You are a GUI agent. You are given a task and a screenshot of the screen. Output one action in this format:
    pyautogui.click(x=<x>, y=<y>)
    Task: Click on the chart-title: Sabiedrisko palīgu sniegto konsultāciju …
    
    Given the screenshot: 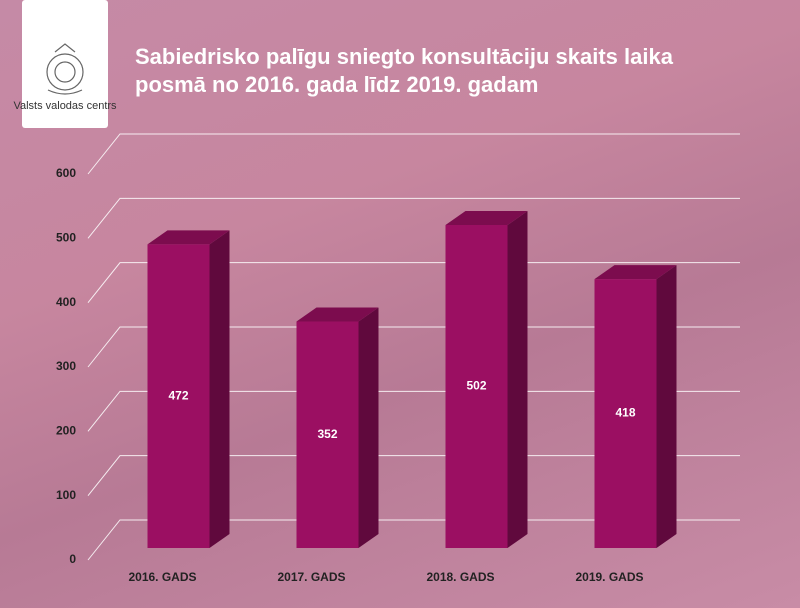 What is the action you would take?
    pyautogui.click(x=404, y=70)
    